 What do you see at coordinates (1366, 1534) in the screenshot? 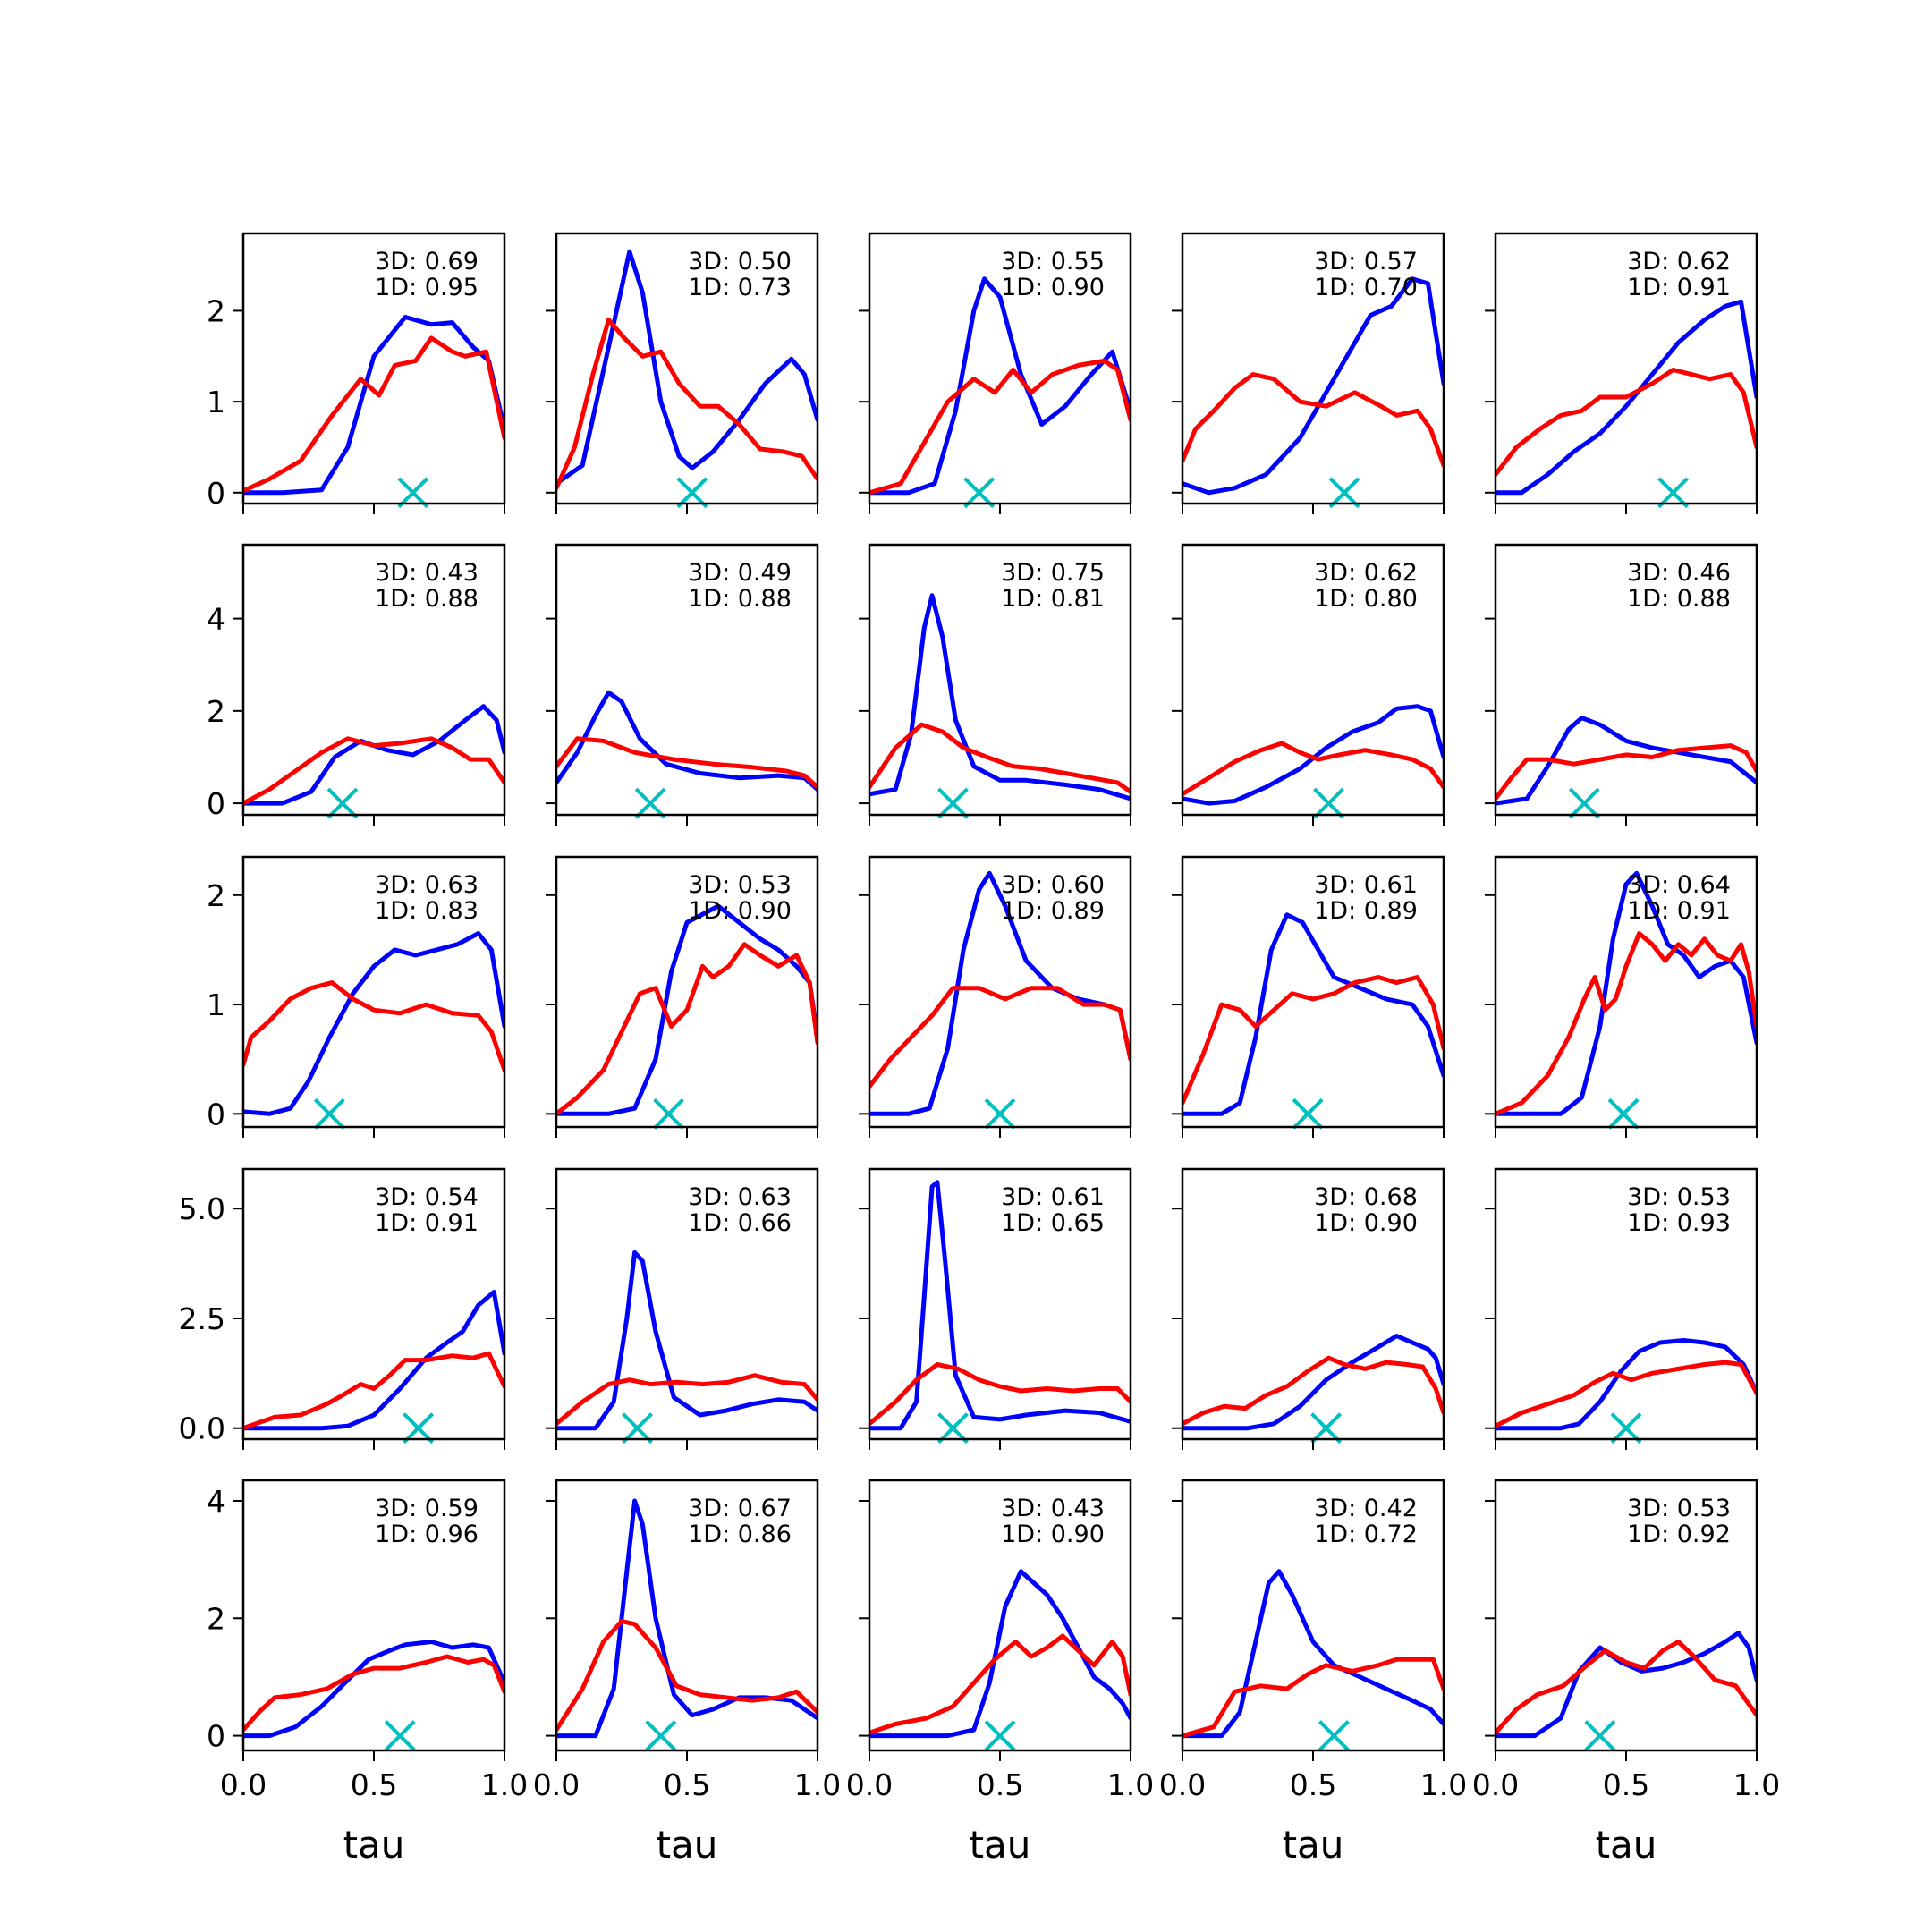
I see `score-annotation: 1D: 0.72` at bounding box center [1366, 1534].